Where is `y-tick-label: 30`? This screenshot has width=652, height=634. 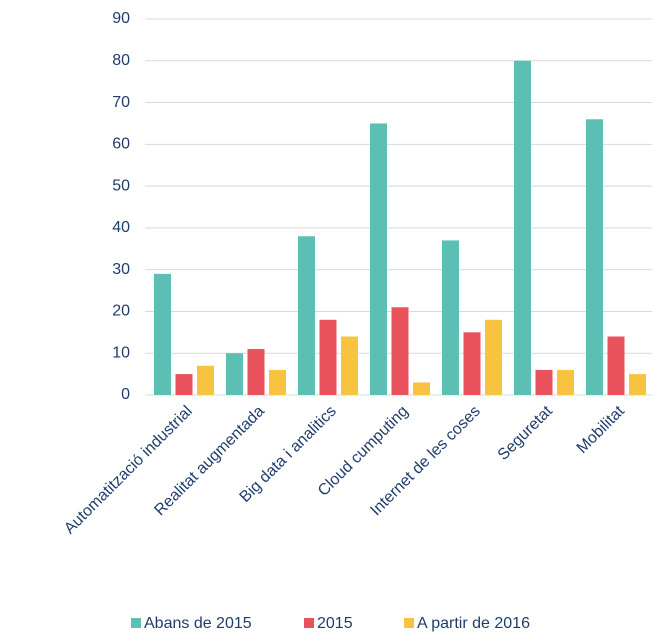 y-tick-label: 30 is located at coordinates (121, 269).